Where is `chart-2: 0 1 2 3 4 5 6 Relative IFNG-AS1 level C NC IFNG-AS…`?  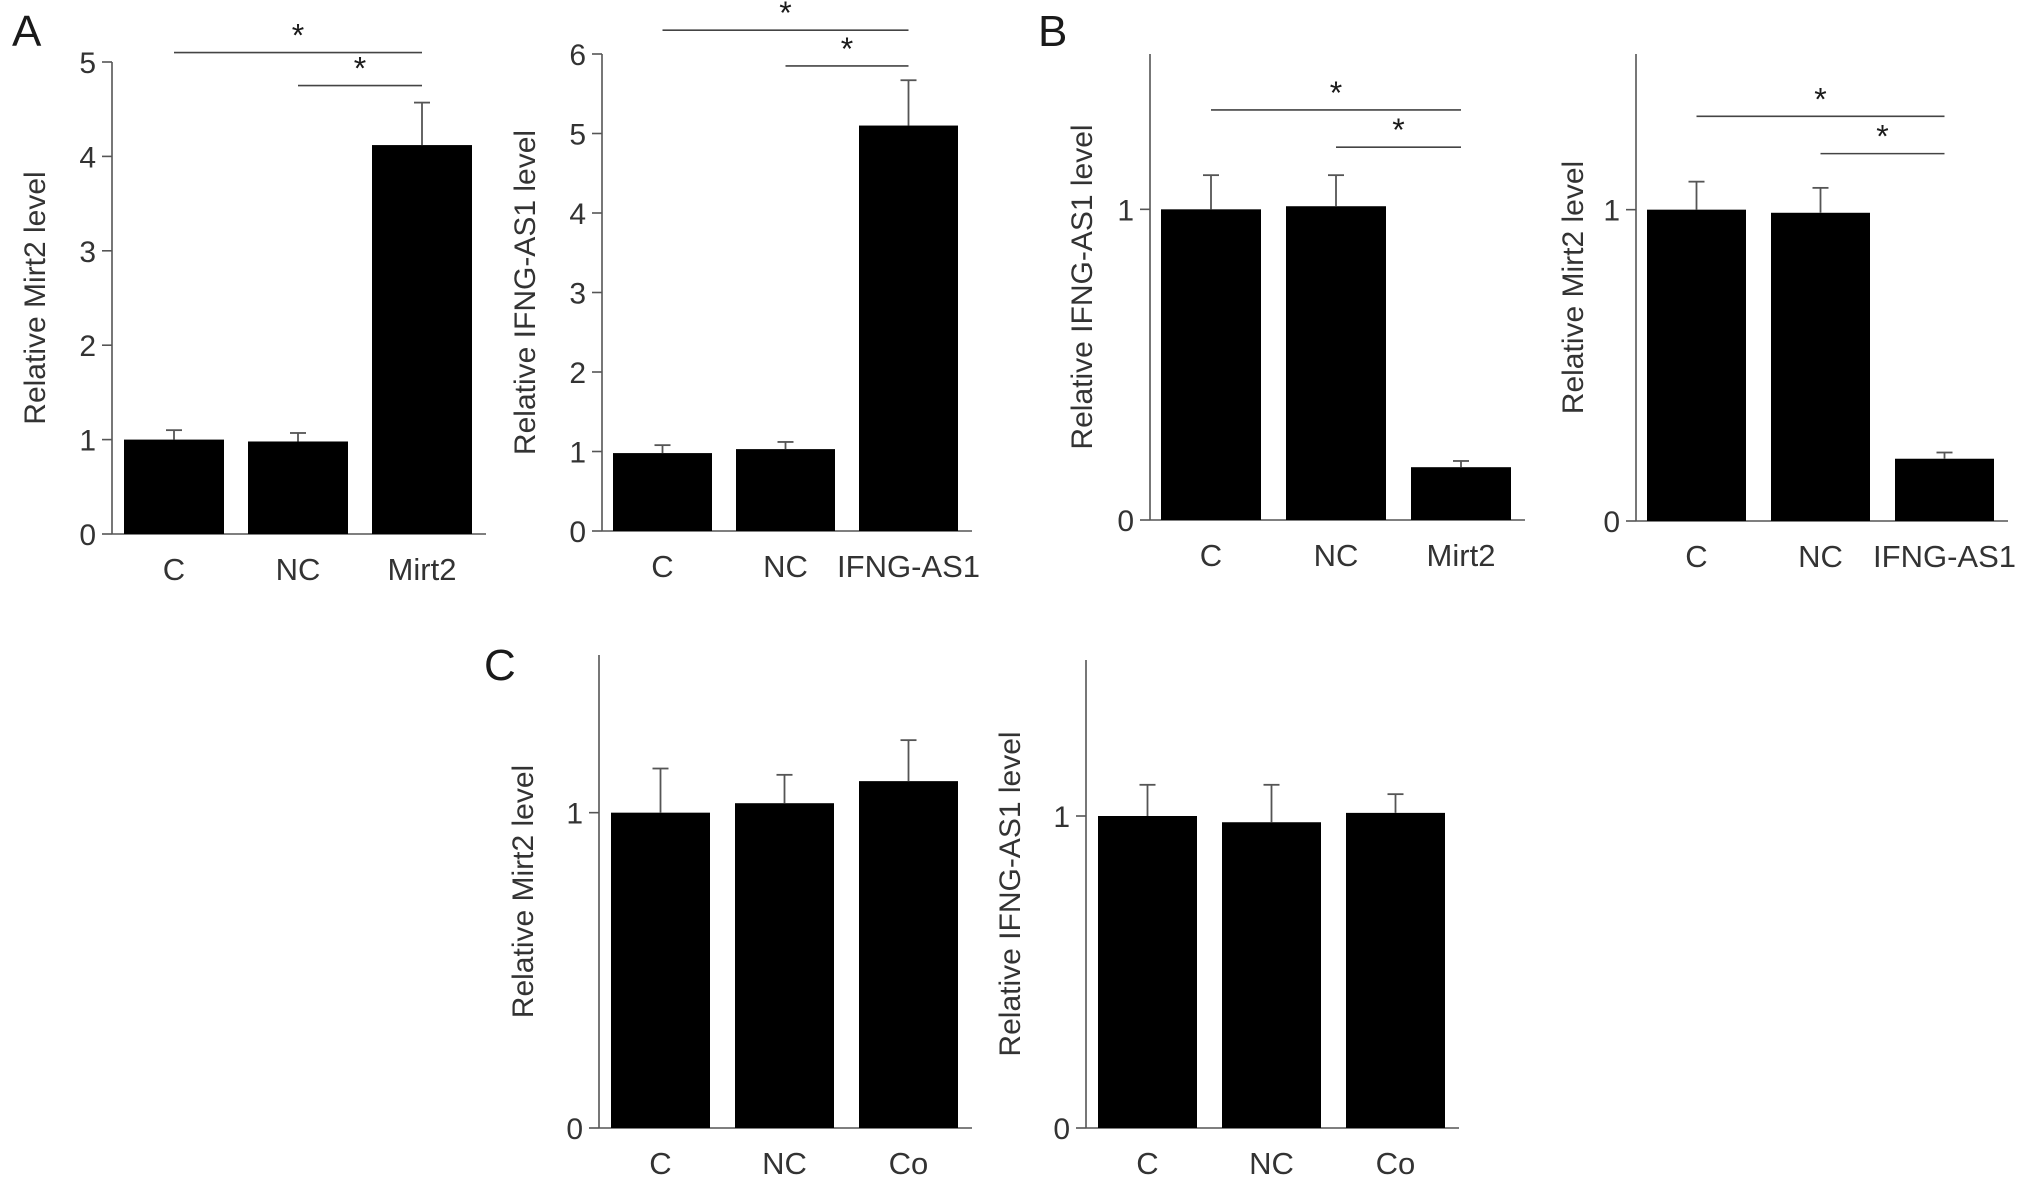
chart-2: 0 1 2 3 4 5 6 Relative IFNG-AS1 level C NC IFNG-AS… is located at coordinates (744, 292).